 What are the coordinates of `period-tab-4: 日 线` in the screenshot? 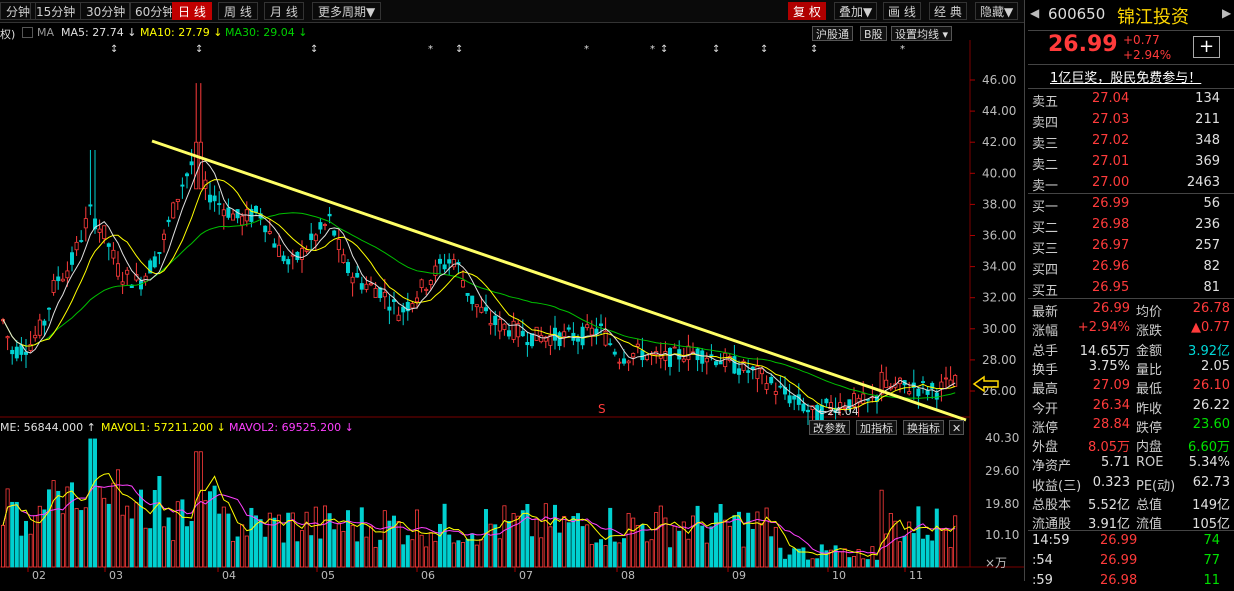 It's located at (192, 11).